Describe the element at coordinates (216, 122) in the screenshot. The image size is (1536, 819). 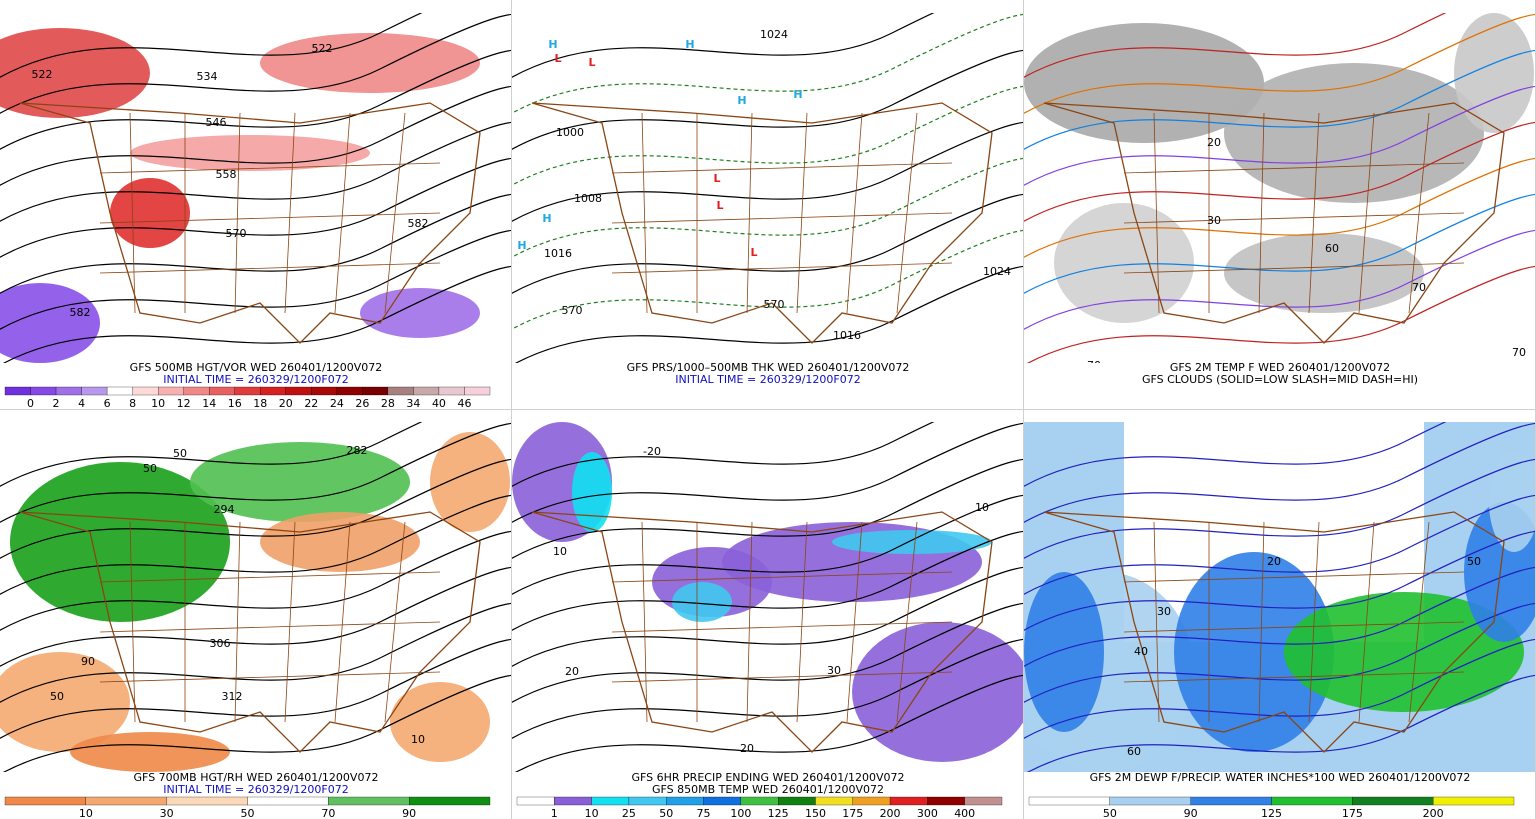
I see `contour-label: 546` at that location.